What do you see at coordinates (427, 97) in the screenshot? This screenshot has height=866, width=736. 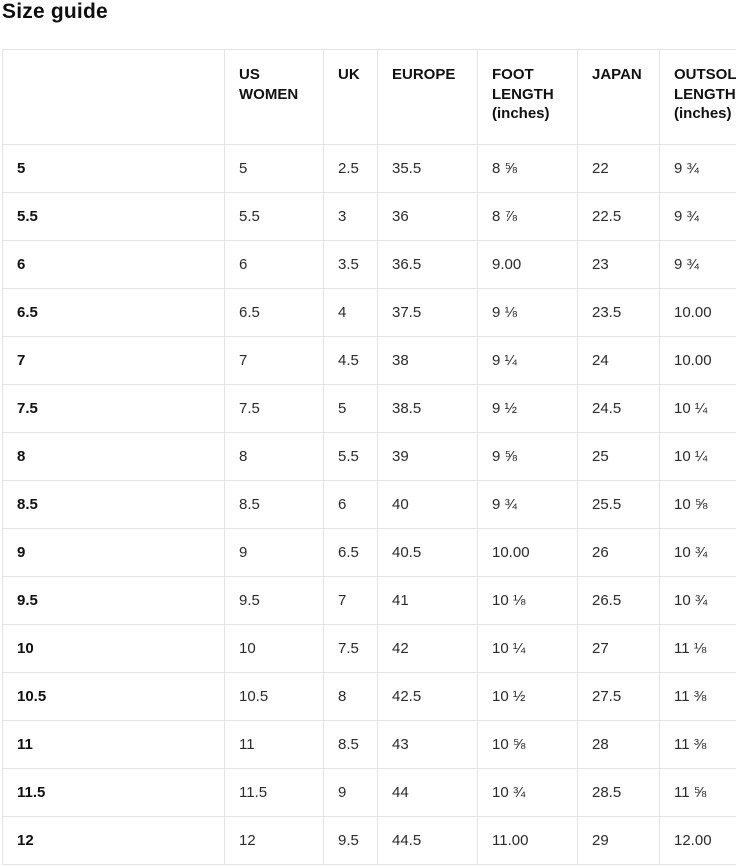 I see `column-header-europe: EUROPE` at bounding box center [427, 97].